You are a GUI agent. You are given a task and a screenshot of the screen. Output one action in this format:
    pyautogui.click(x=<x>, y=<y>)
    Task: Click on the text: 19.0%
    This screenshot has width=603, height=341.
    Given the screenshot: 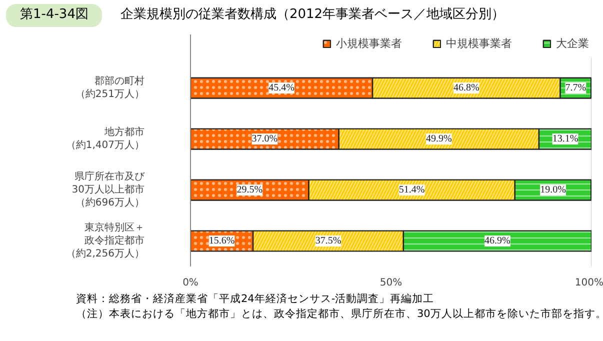 What is the action you would take?
    pyautogui.click(x=553, y=190)
    